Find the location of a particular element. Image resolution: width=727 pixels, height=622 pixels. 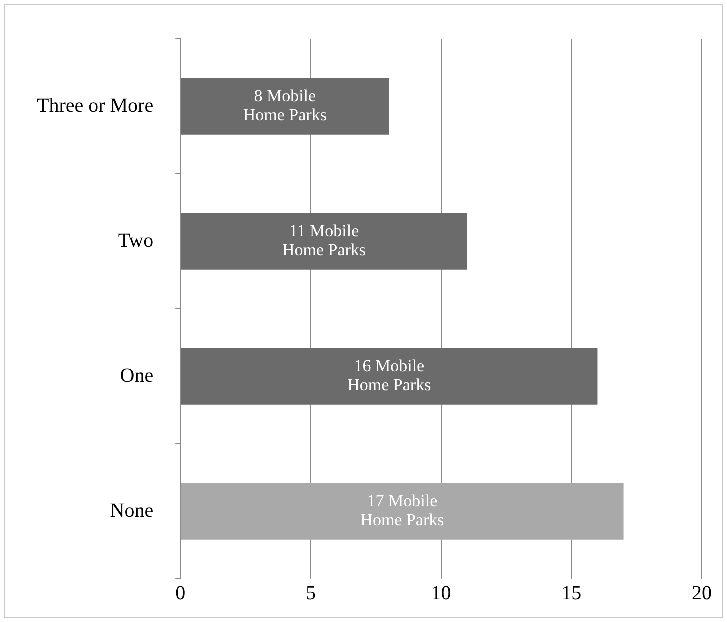

x-tick-label: 5 is located at coordinates (311, 593).